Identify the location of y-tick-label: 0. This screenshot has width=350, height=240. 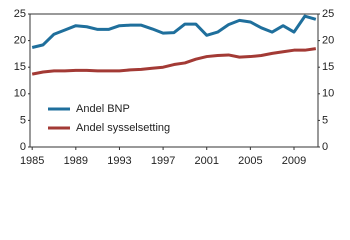
(23, 147).